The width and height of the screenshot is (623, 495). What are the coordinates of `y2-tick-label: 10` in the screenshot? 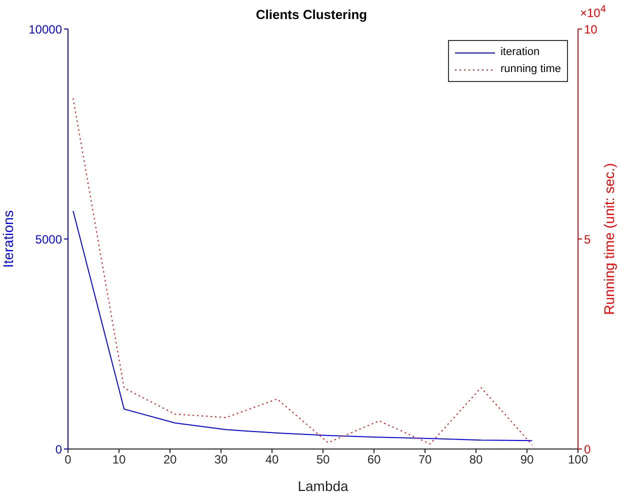 It's located at (591, 29).